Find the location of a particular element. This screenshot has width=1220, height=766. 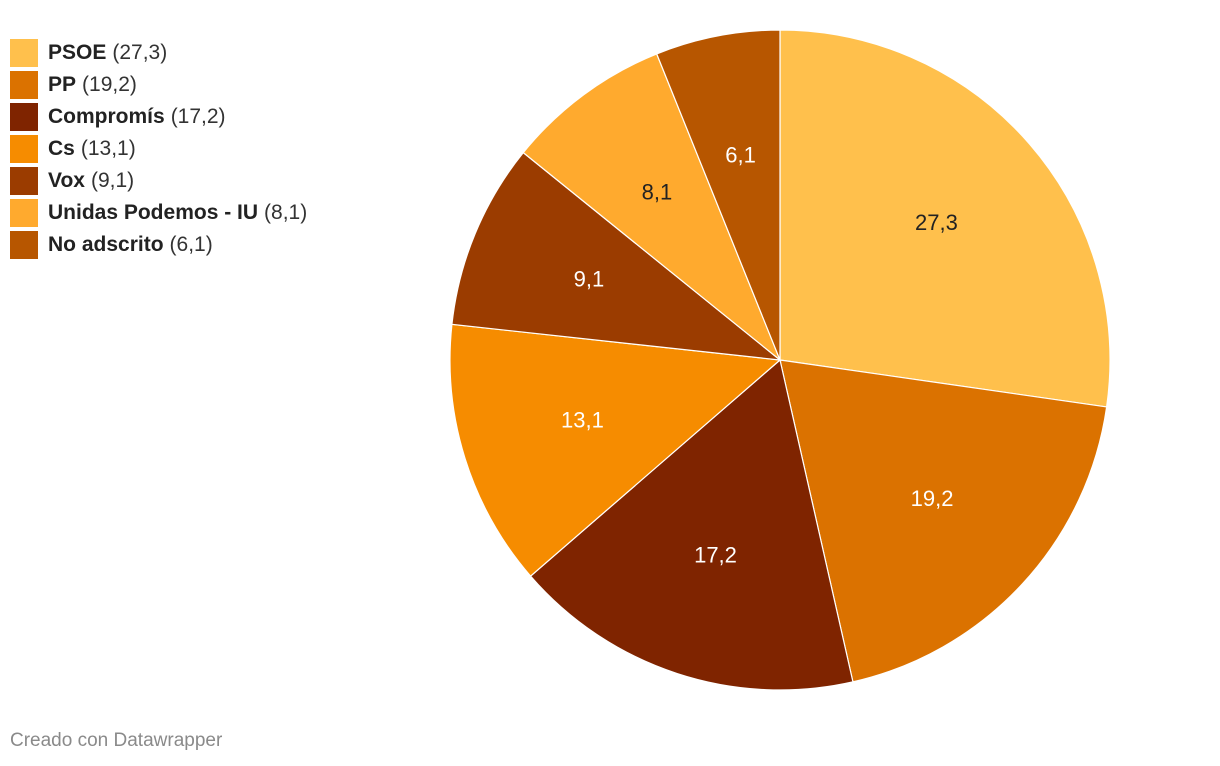

slice-label: 17,2 is located at coordinates (715, 555).